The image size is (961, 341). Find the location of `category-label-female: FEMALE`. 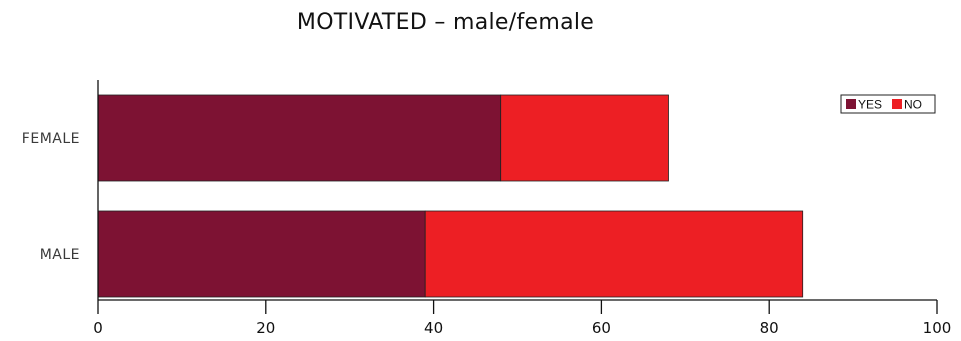

category-label-female: FEMALE is located at coordinates (51, 139).